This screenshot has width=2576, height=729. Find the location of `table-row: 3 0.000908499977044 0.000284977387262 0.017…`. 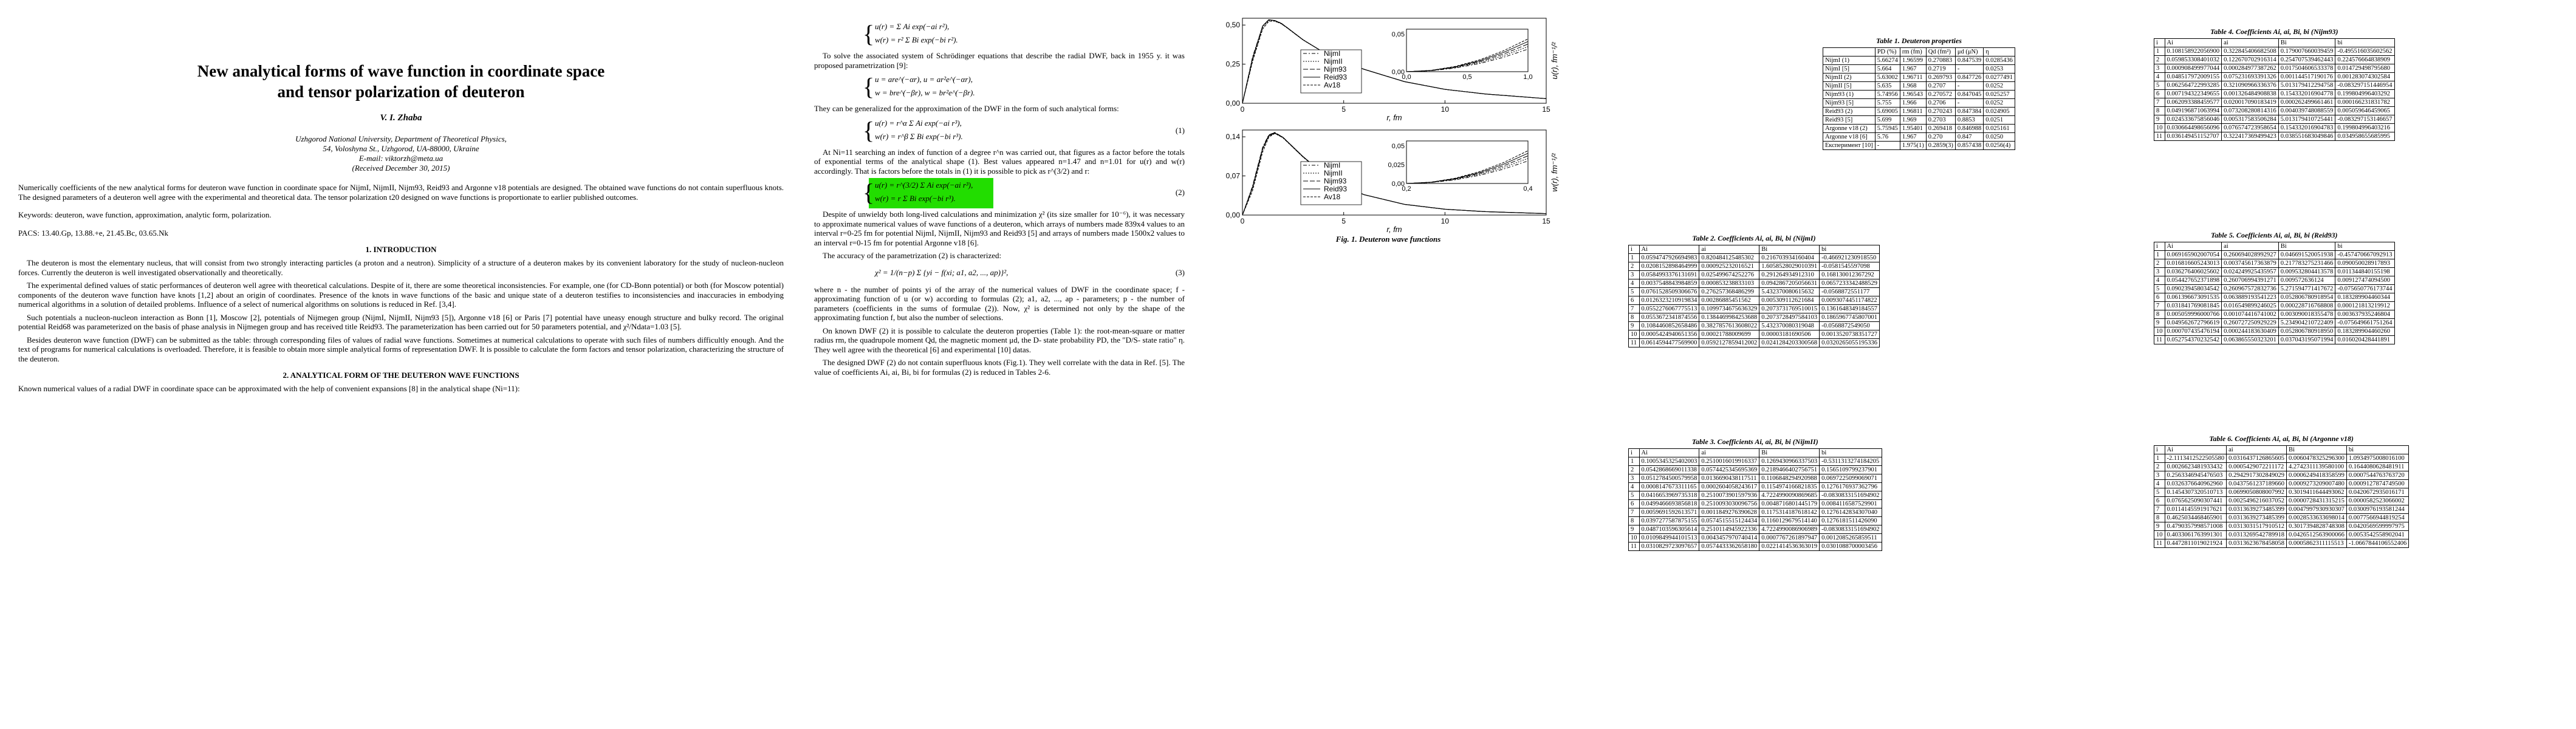

table-row: 3 0.000908499977044 0.000284977387262 0.017… is located at coordinates (2274, 68).